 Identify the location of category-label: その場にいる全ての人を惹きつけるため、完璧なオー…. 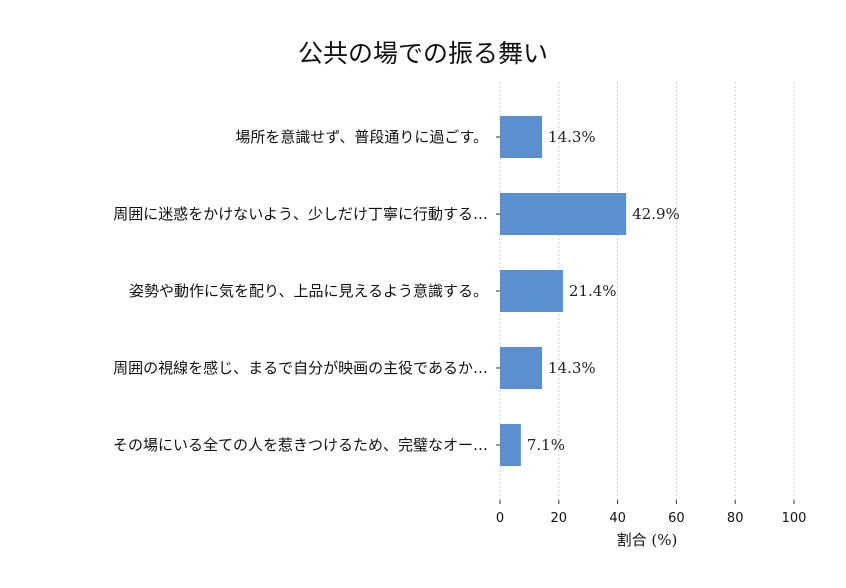
(300, 445).